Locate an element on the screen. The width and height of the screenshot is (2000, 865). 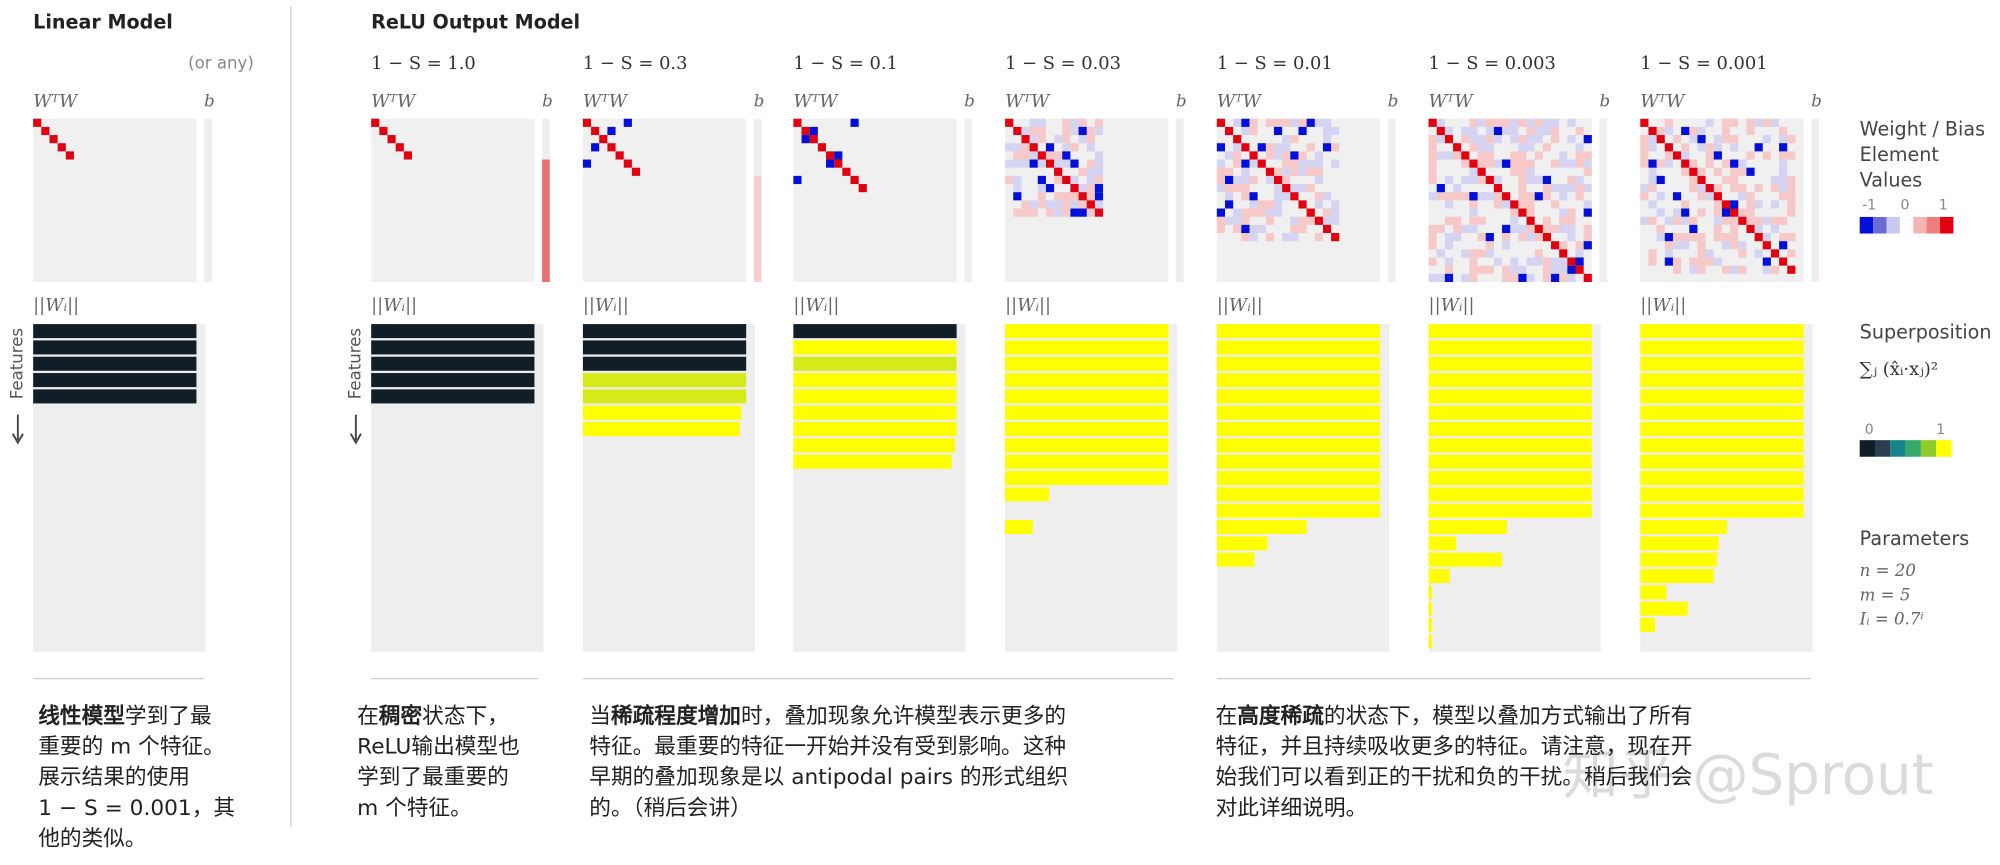
panel-title: 1 − S = 0.001 is located at coordinates (1703, 63).